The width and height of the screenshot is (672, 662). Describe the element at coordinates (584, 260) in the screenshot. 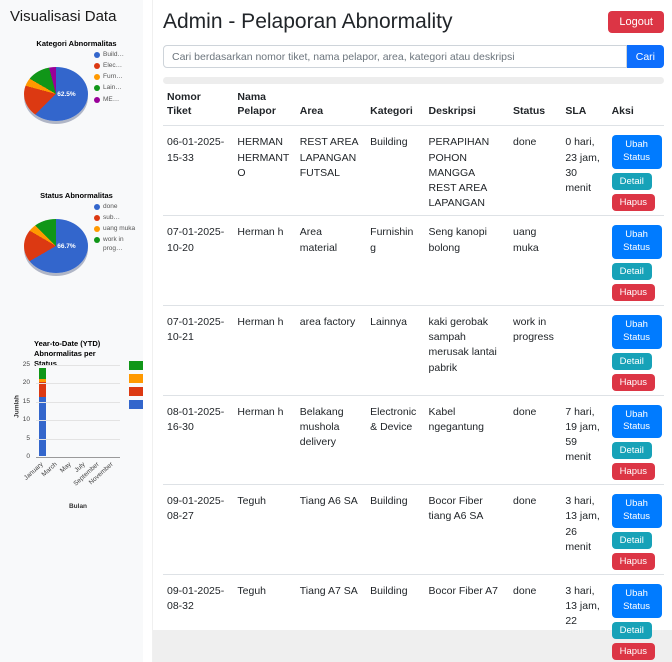

I see `cell-sla` at that location.